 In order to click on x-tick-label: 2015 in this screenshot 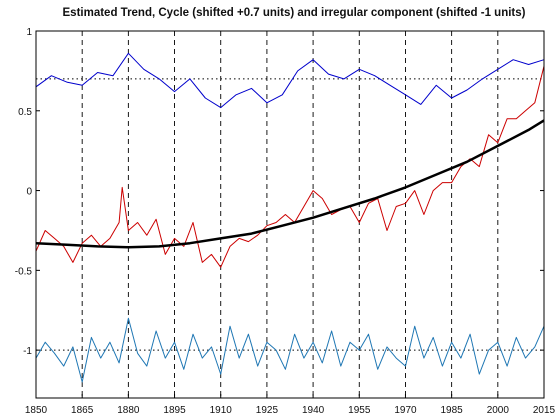, I will do `click(544, 410)`.